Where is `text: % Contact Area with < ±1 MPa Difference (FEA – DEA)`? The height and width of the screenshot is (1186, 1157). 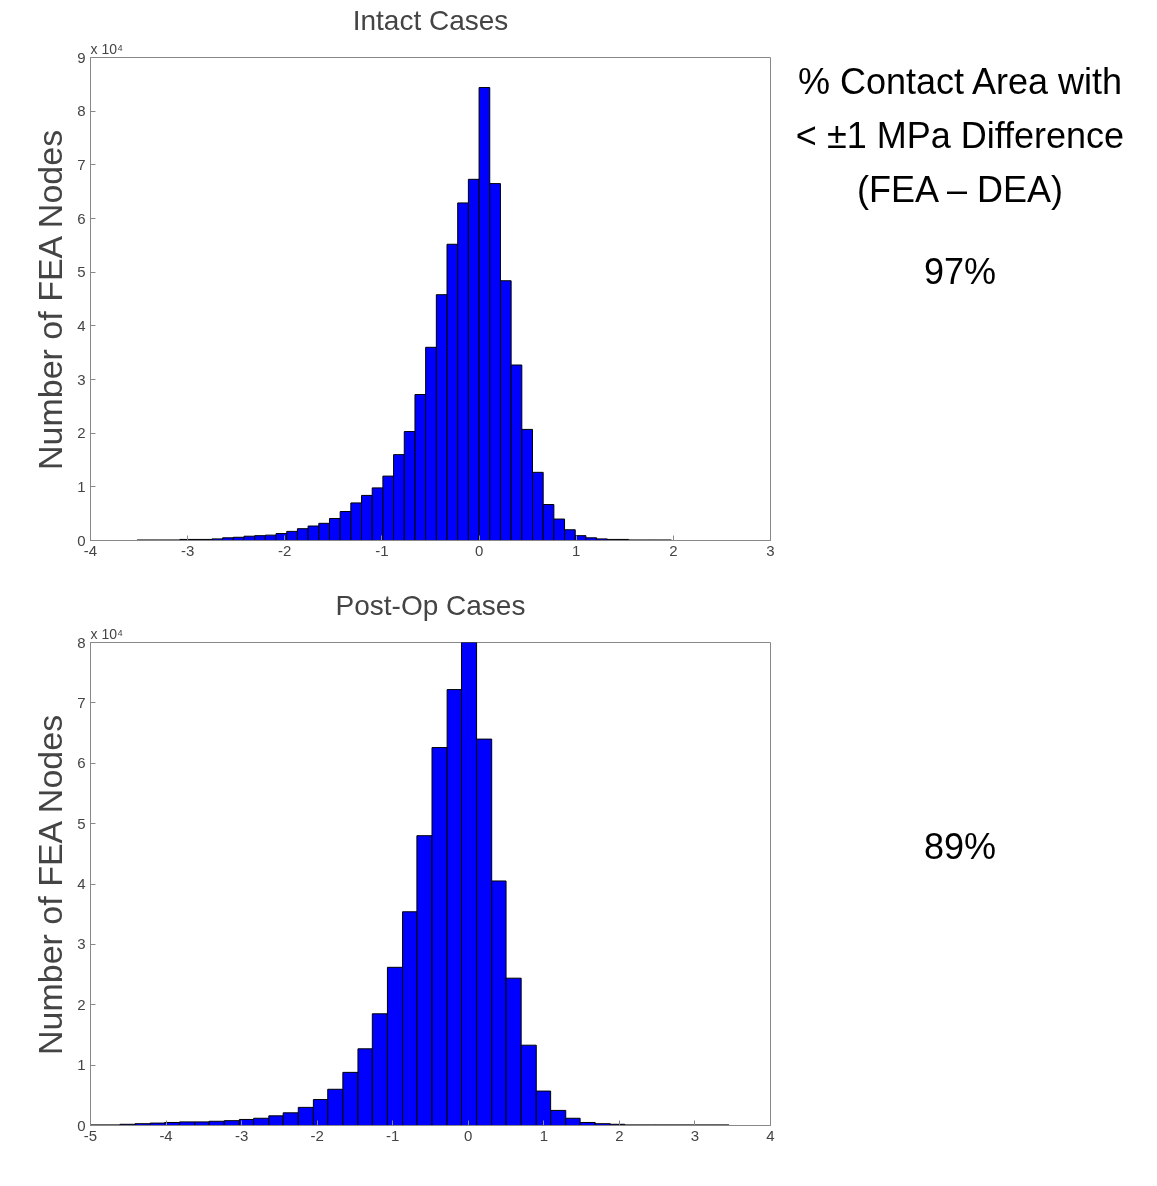
text: % Contact Area with < ±1 MPa Difference (FEA – DEA) is located at coordinates (960, 136).